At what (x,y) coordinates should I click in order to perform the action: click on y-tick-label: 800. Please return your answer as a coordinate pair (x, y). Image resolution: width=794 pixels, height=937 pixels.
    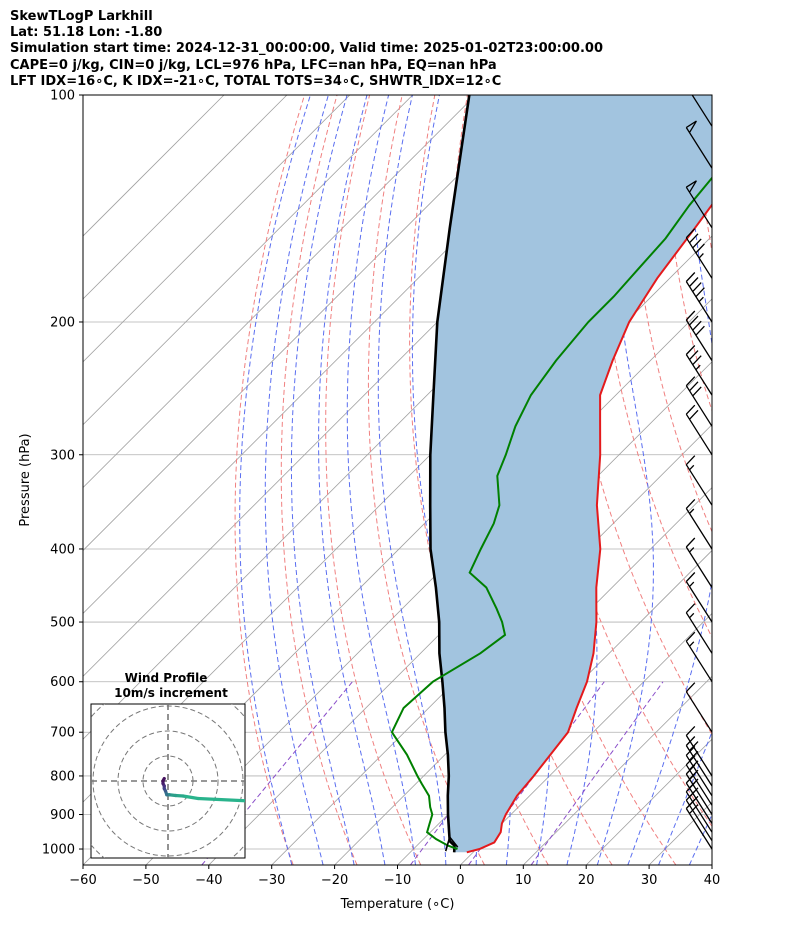
    Looking at the image, I should click on (62, 776).